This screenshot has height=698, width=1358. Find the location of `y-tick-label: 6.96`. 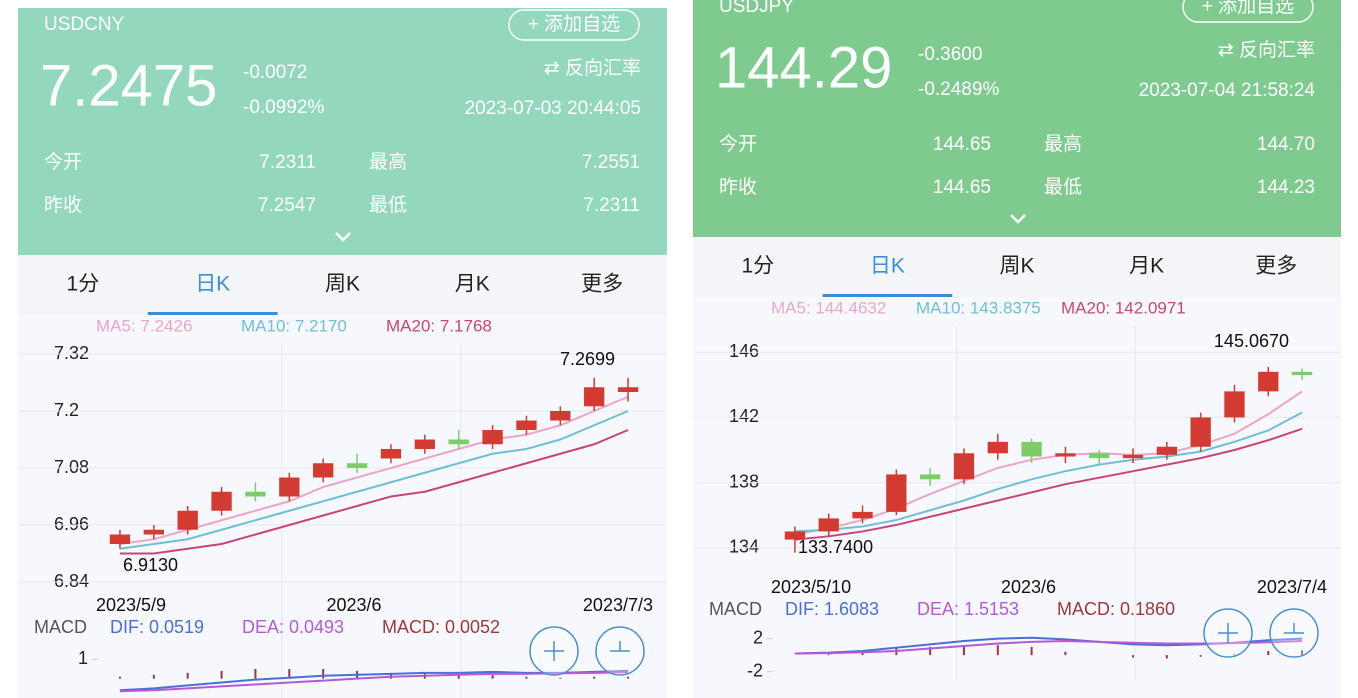

y-tick-label: 6.96 is located at coordinates (71, 524).